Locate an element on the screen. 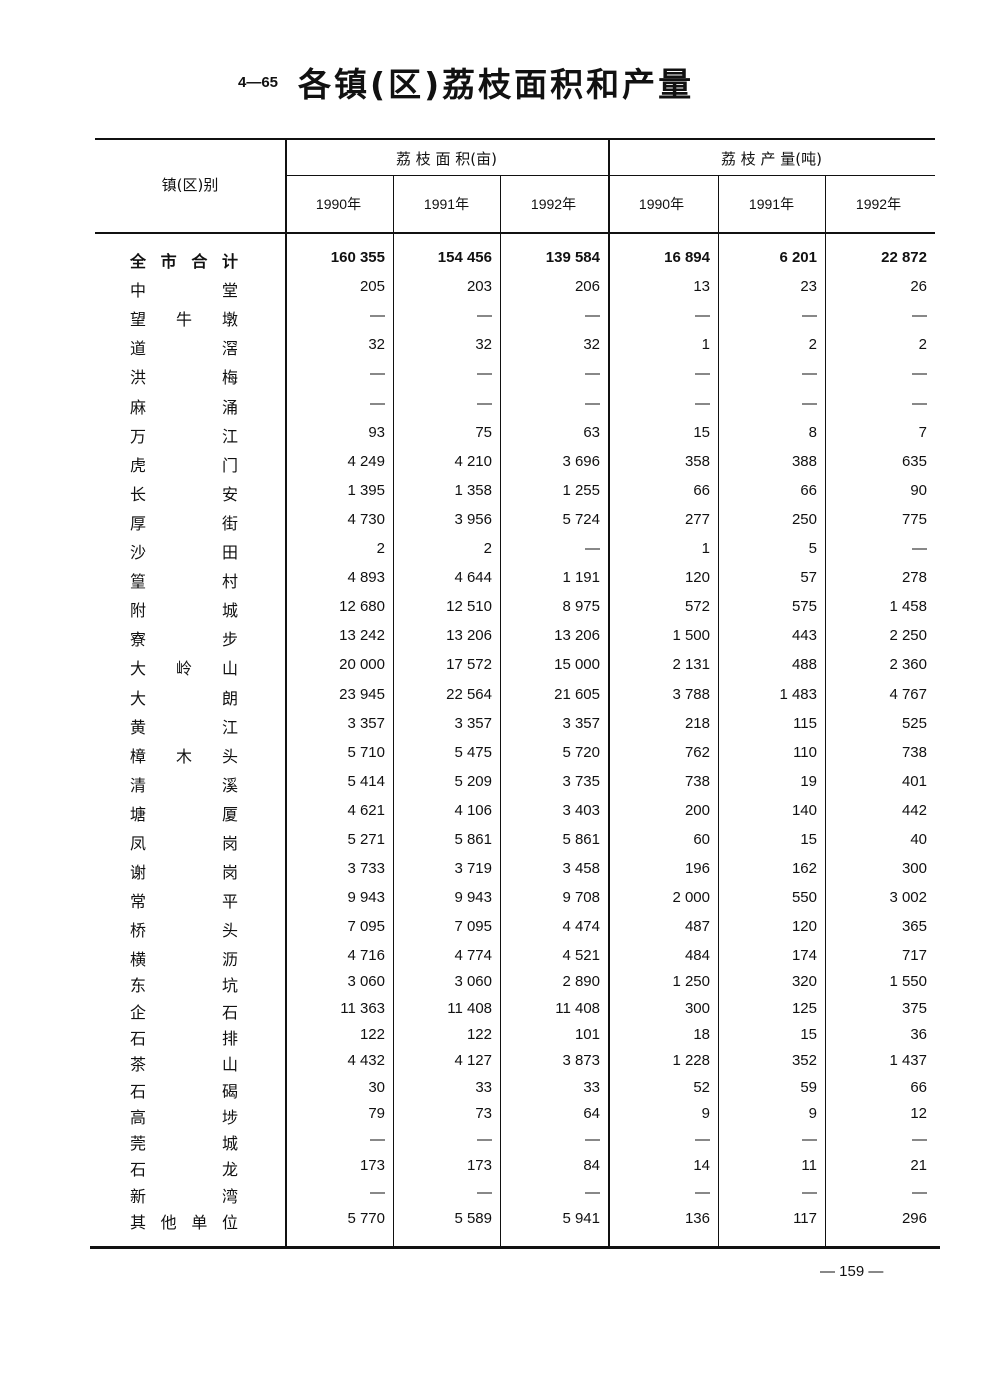  table-cell: 3 873 is located at coordinates (581, 1061).